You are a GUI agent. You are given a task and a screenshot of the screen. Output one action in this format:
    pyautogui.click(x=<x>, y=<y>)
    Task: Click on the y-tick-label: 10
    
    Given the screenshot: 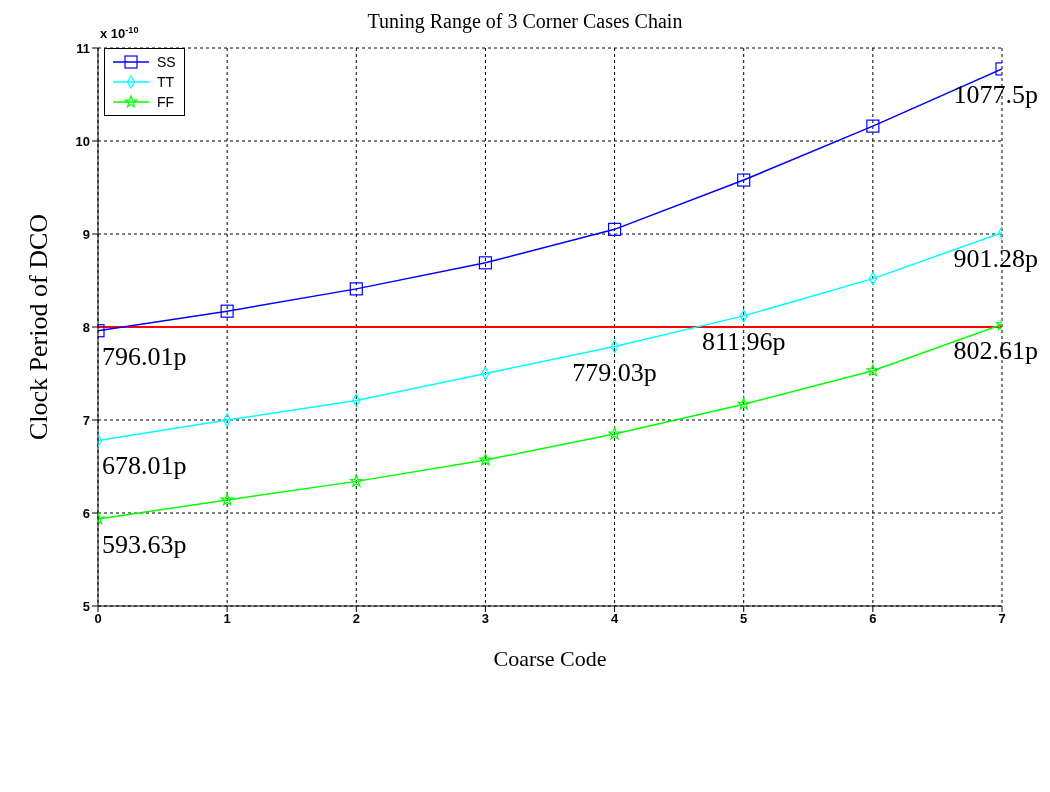 What is the action you would take?
    pyautogui.click(x=82, y=141)
    